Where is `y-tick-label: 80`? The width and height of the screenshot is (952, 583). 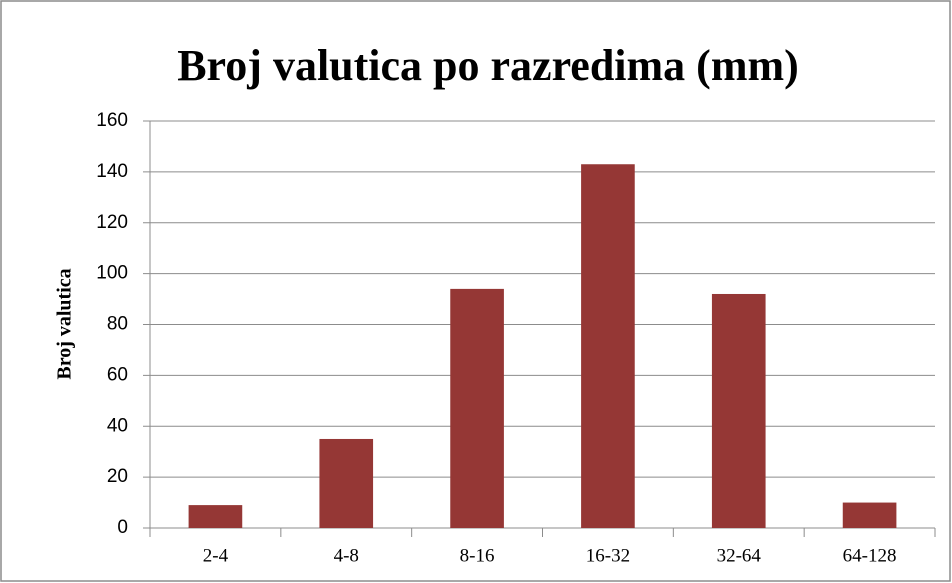
y-tick-label: 80 is located at coordinates (117, 324).